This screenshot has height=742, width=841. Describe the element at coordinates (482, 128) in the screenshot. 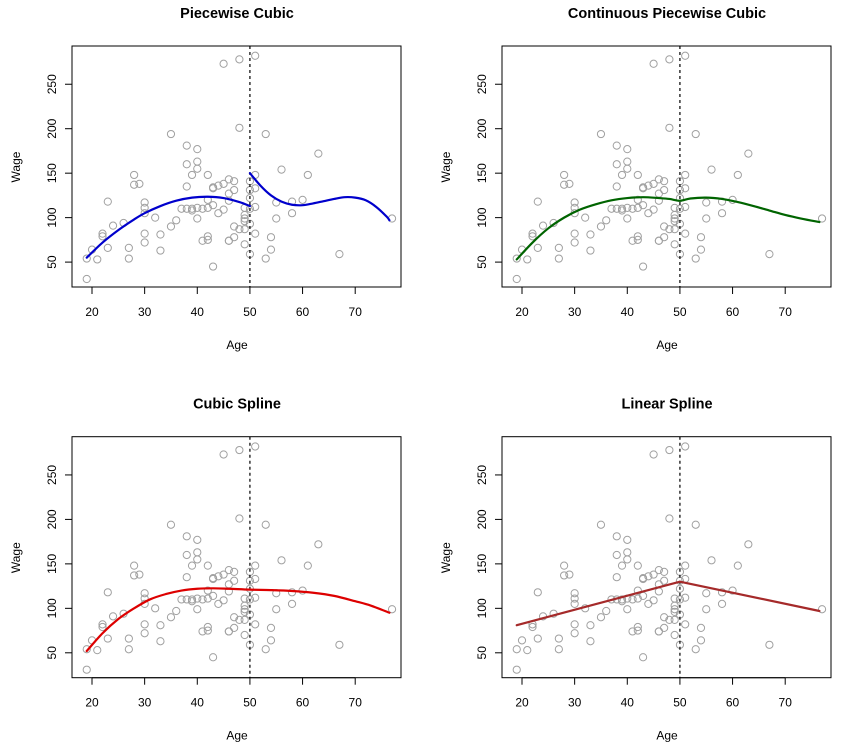

I see `y-tick-label: 200` at that location.